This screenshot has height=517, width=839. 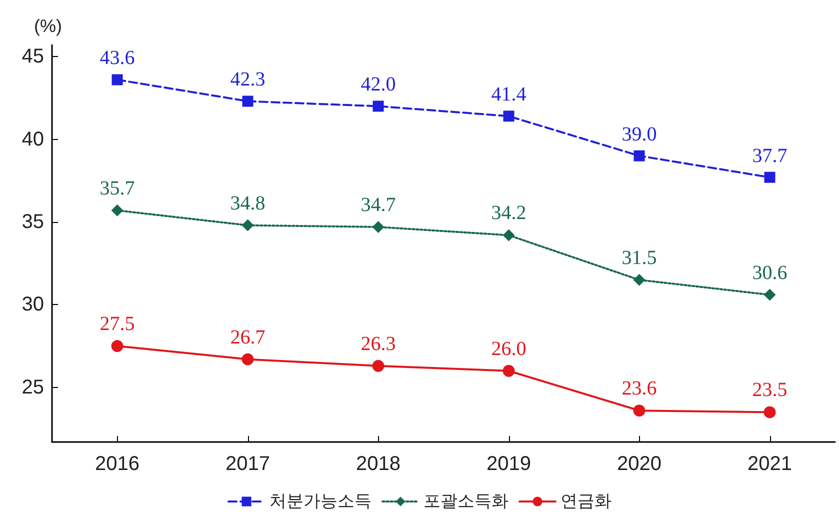 I want to click on data-label: 31.5, so click(x=639, y=257).